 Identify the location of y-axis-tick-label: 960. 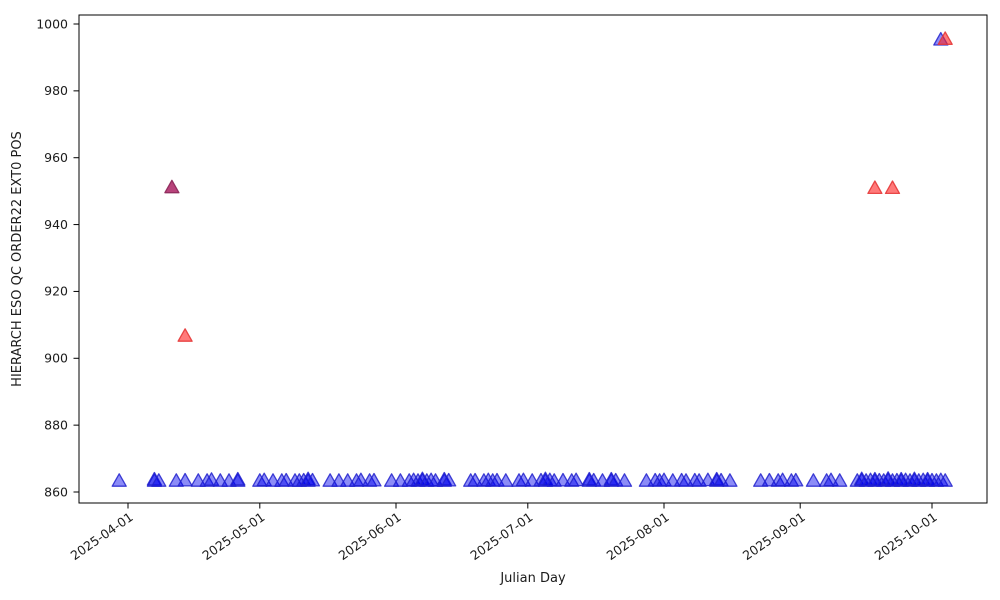
(56, 157).